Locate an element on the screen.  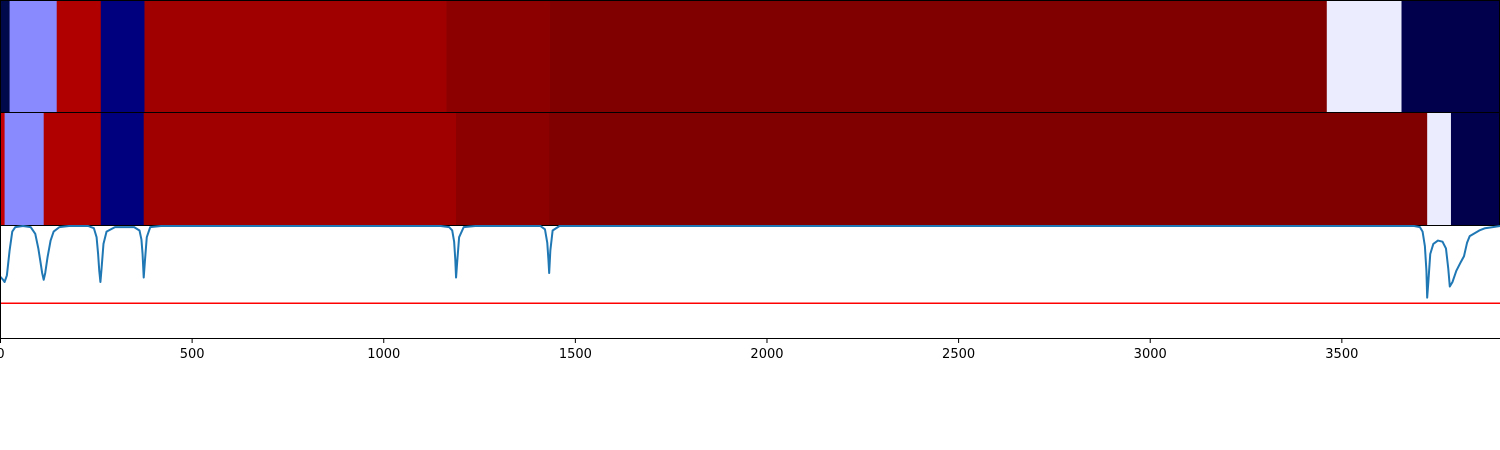
x-tick-label-6: 3000 is located at coordinates (1150, 354).